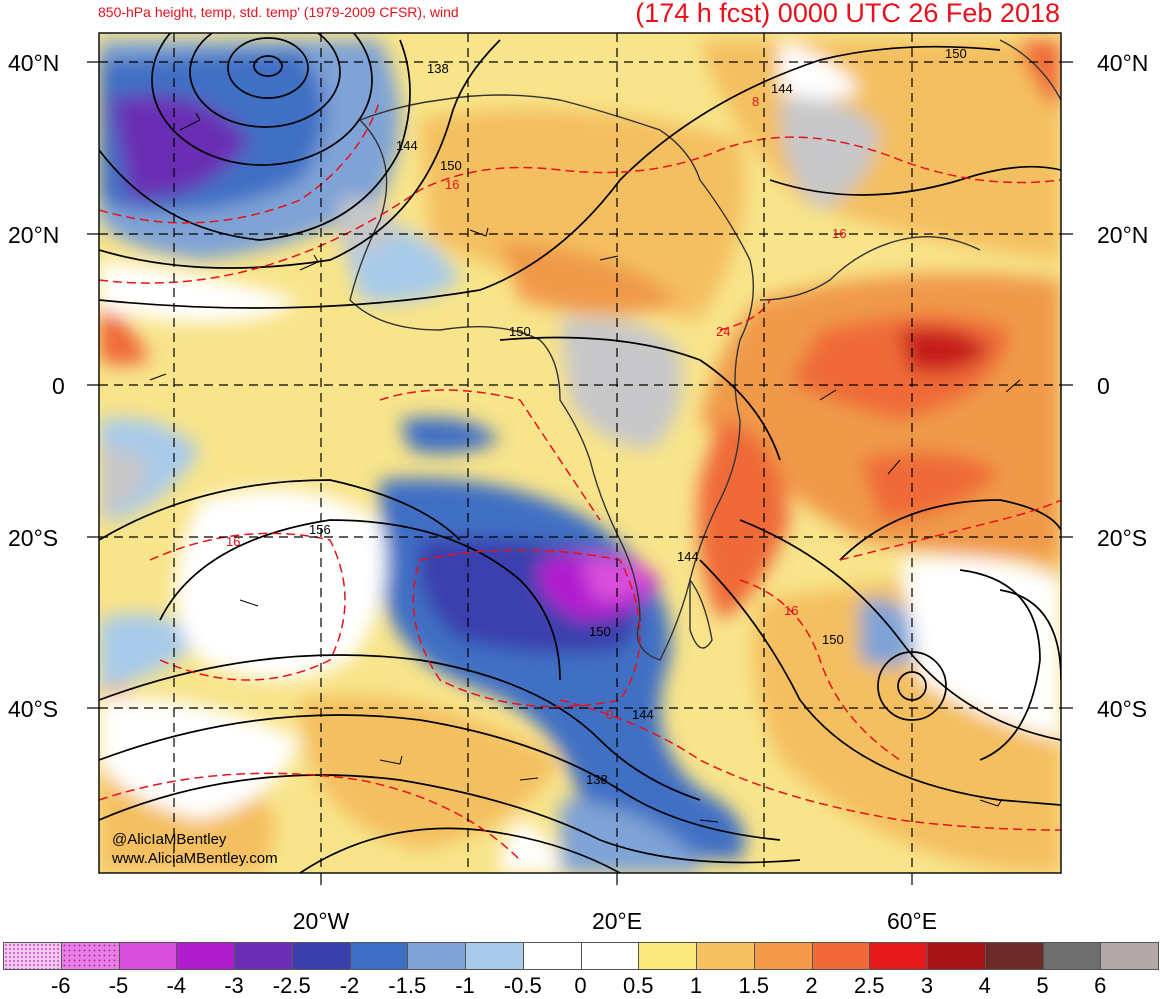 The width and height of the screenshot is (1160, 999). I want to click on colorbar-tick-label: 6, so click(1100, 985).